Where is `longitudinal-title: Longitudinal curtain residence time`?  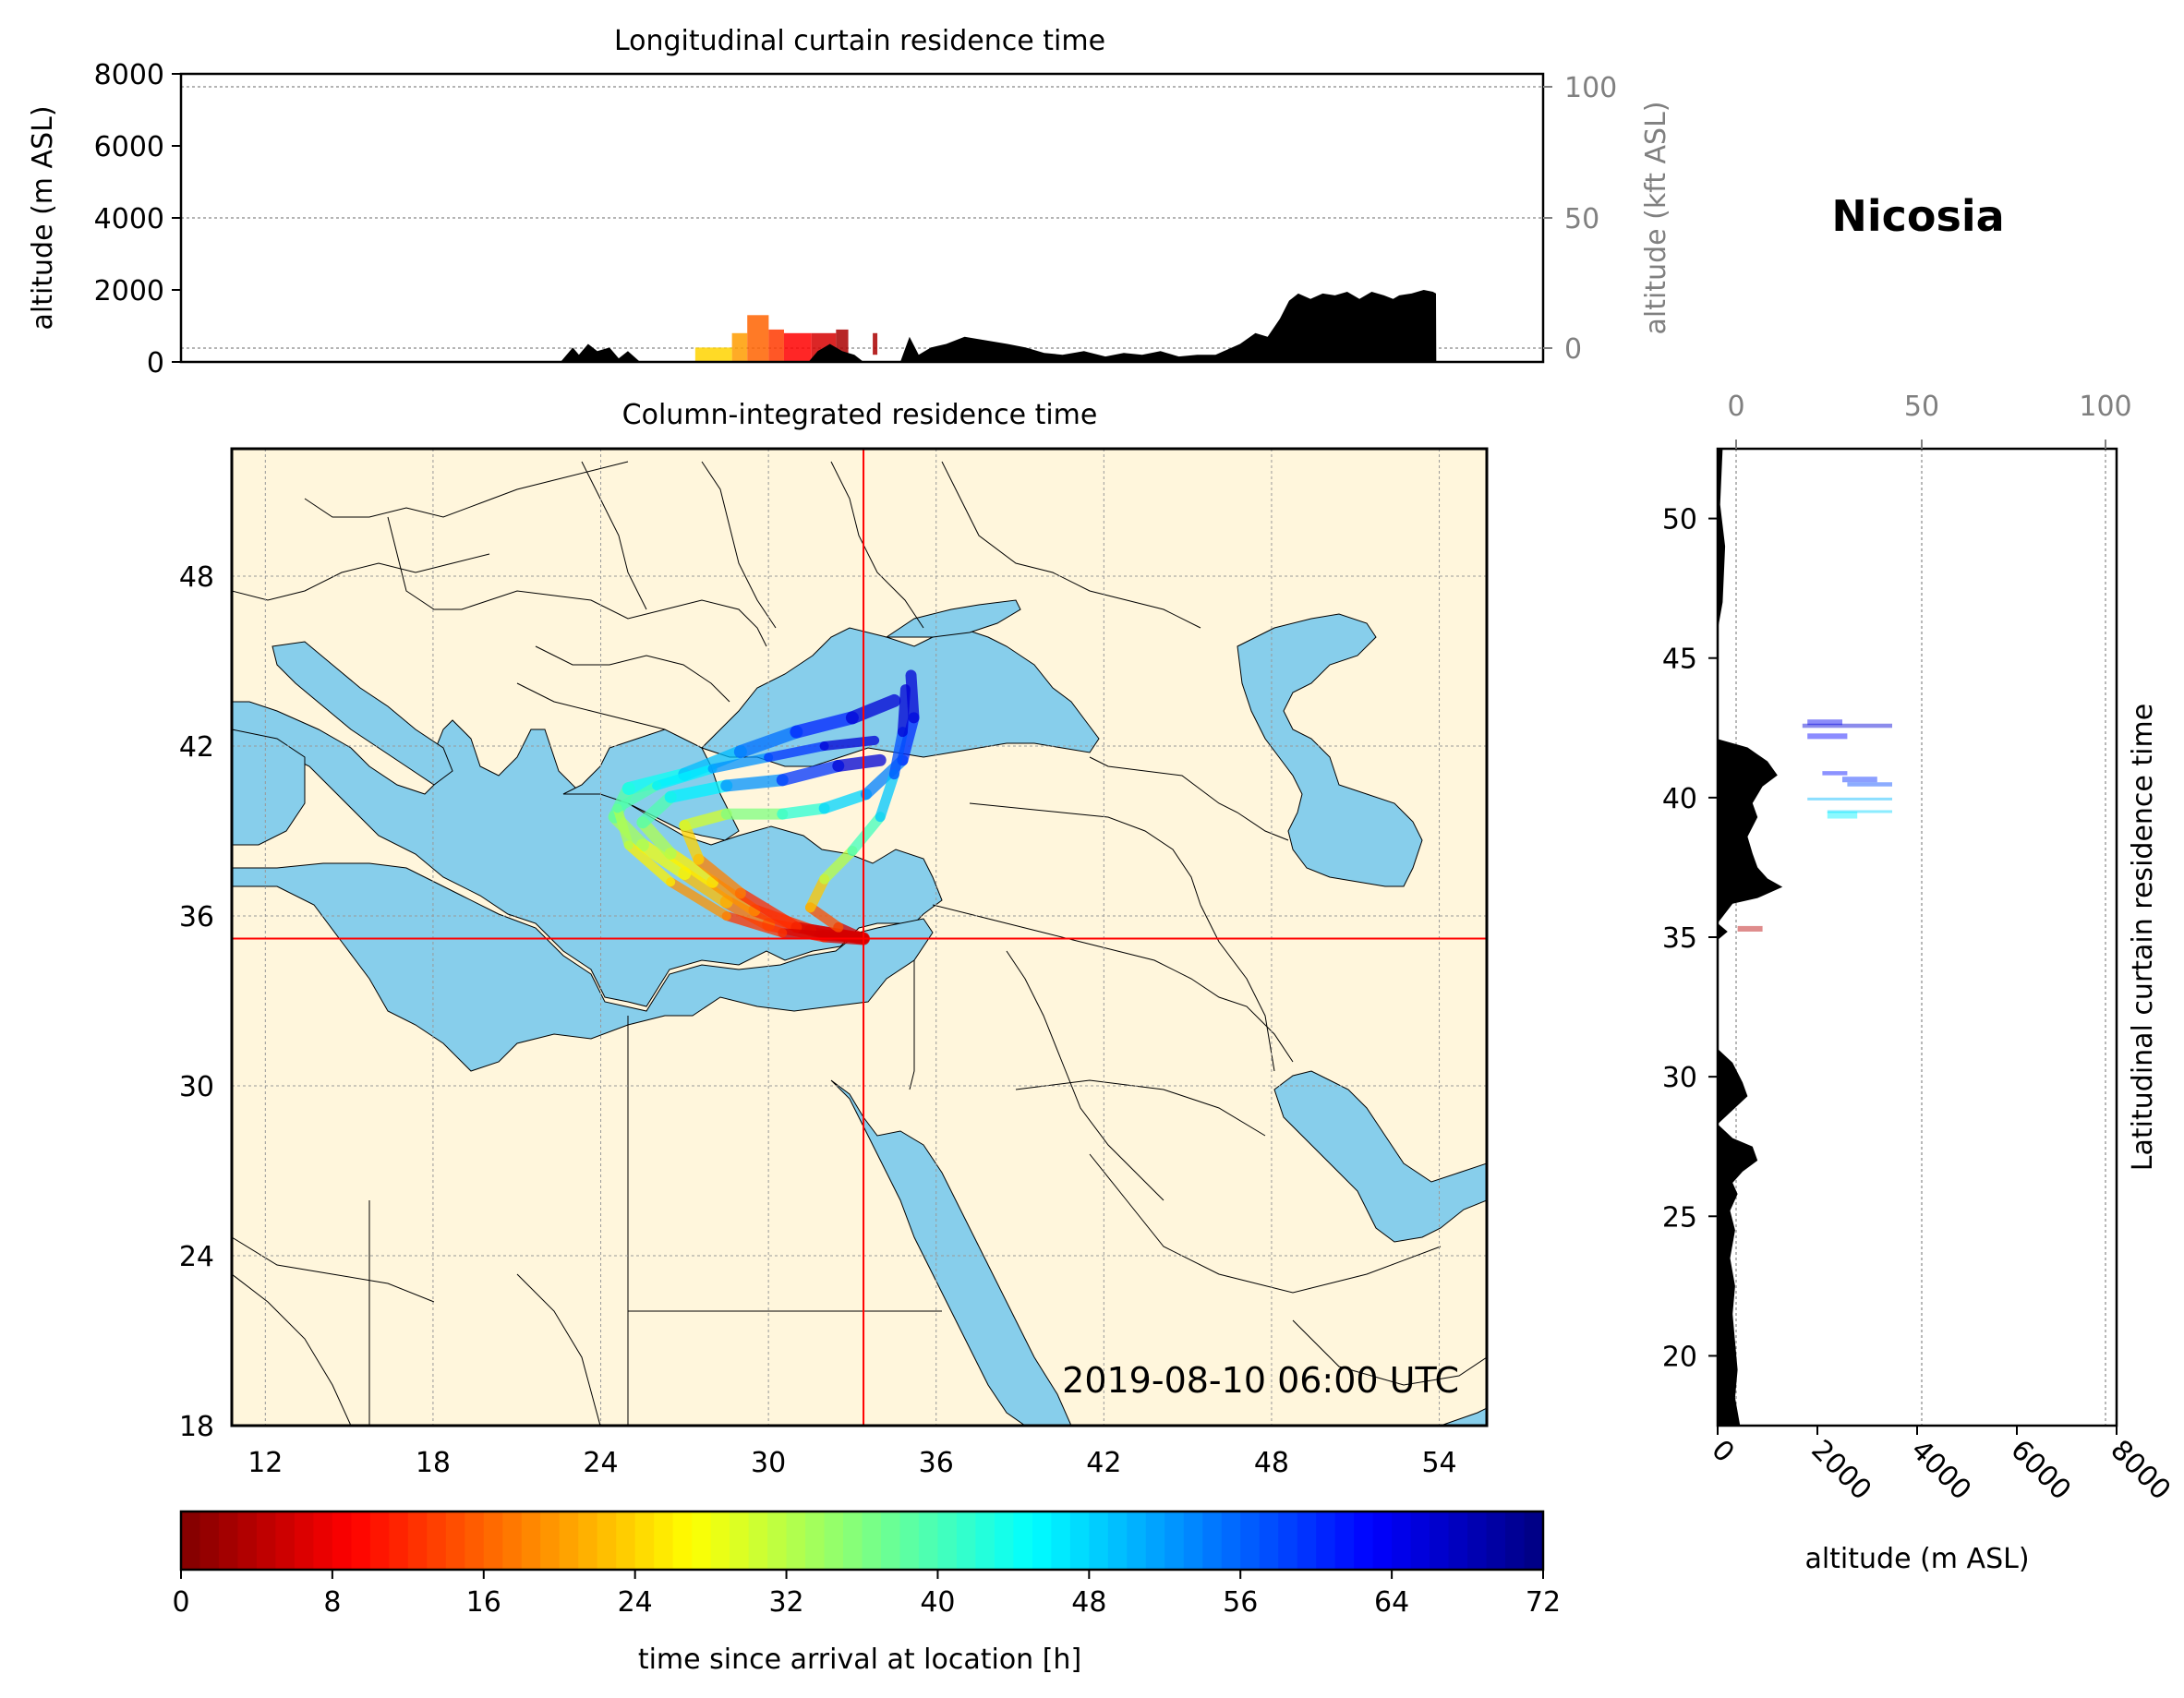
longitudinal-title: Longitudinal curtain residence time is located at coordinates (859, 41).